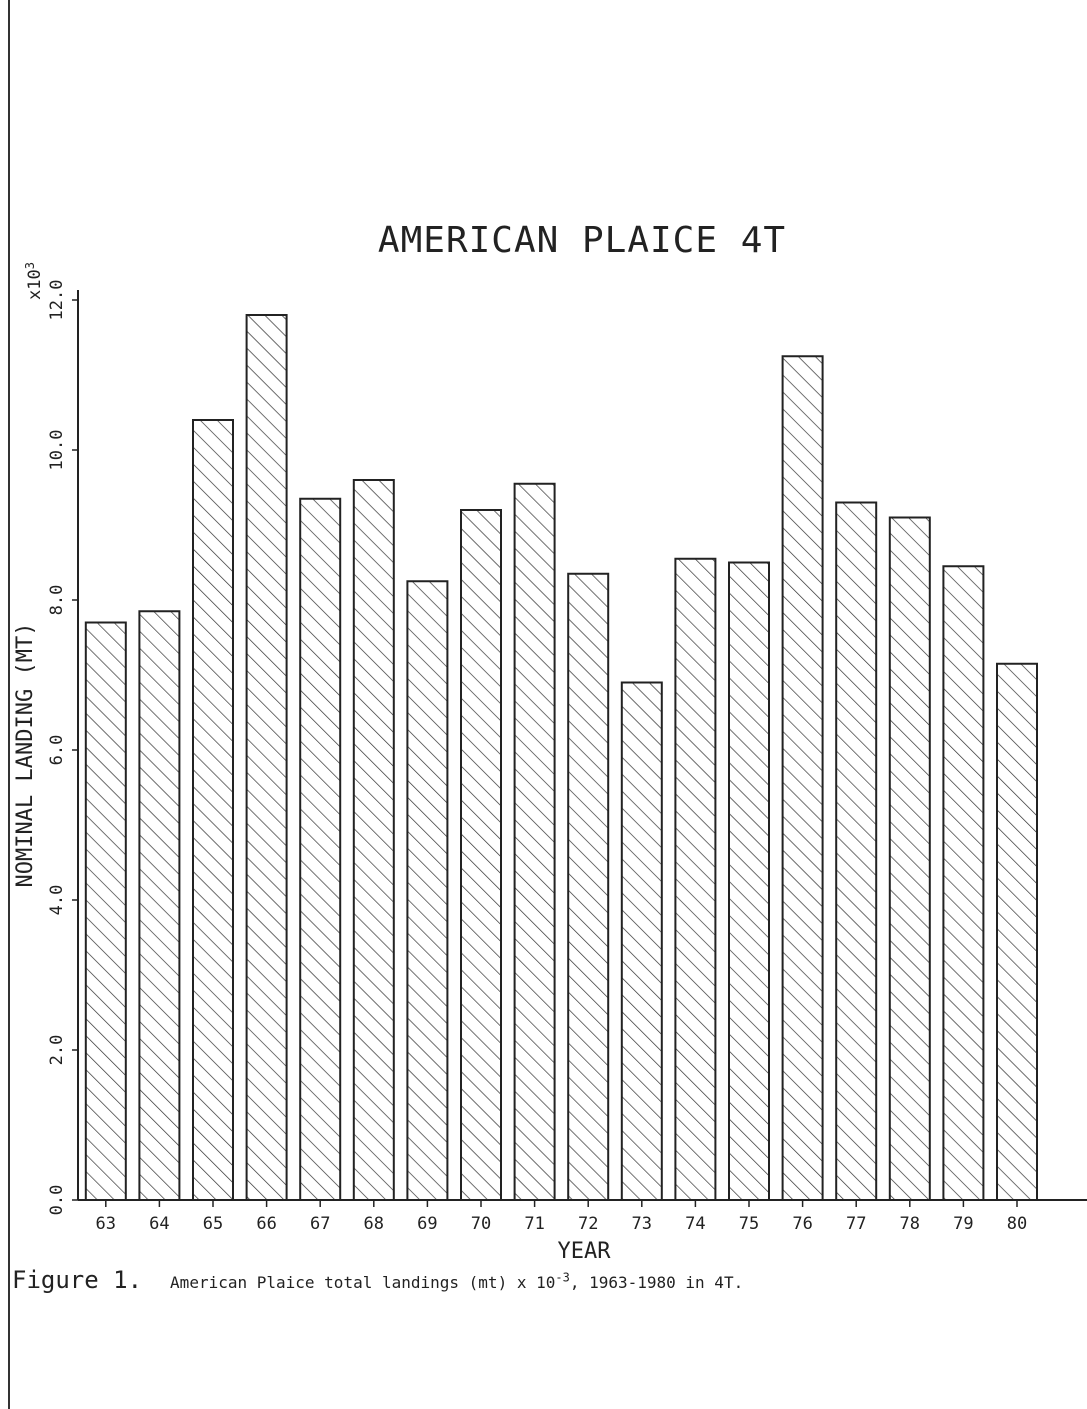 The height and width of the screenshot is (1409, 1087). I want to click on y-tick-label: 8.0, so click(57, 600).